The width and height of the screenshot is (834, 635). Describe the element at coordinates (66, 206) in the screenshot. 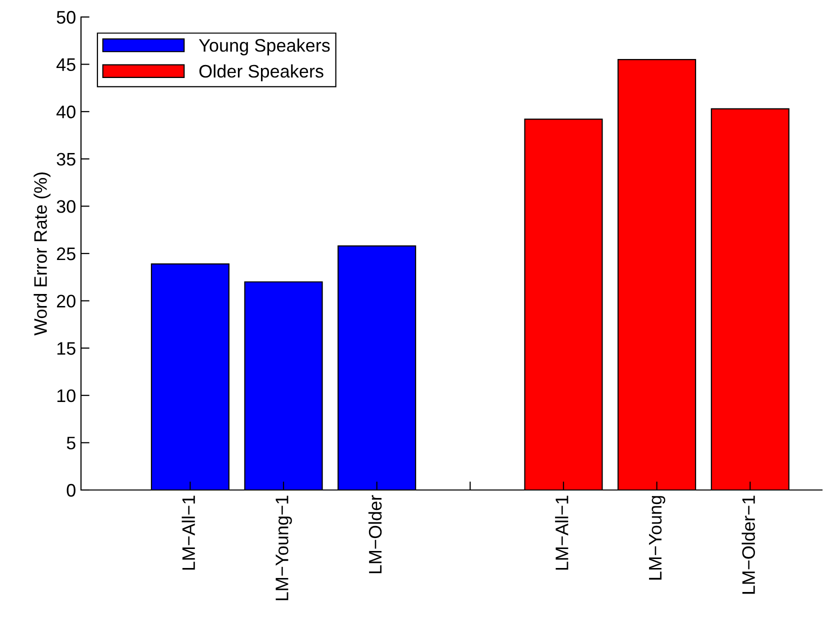

I see `y-tick-label: 30` at that location.